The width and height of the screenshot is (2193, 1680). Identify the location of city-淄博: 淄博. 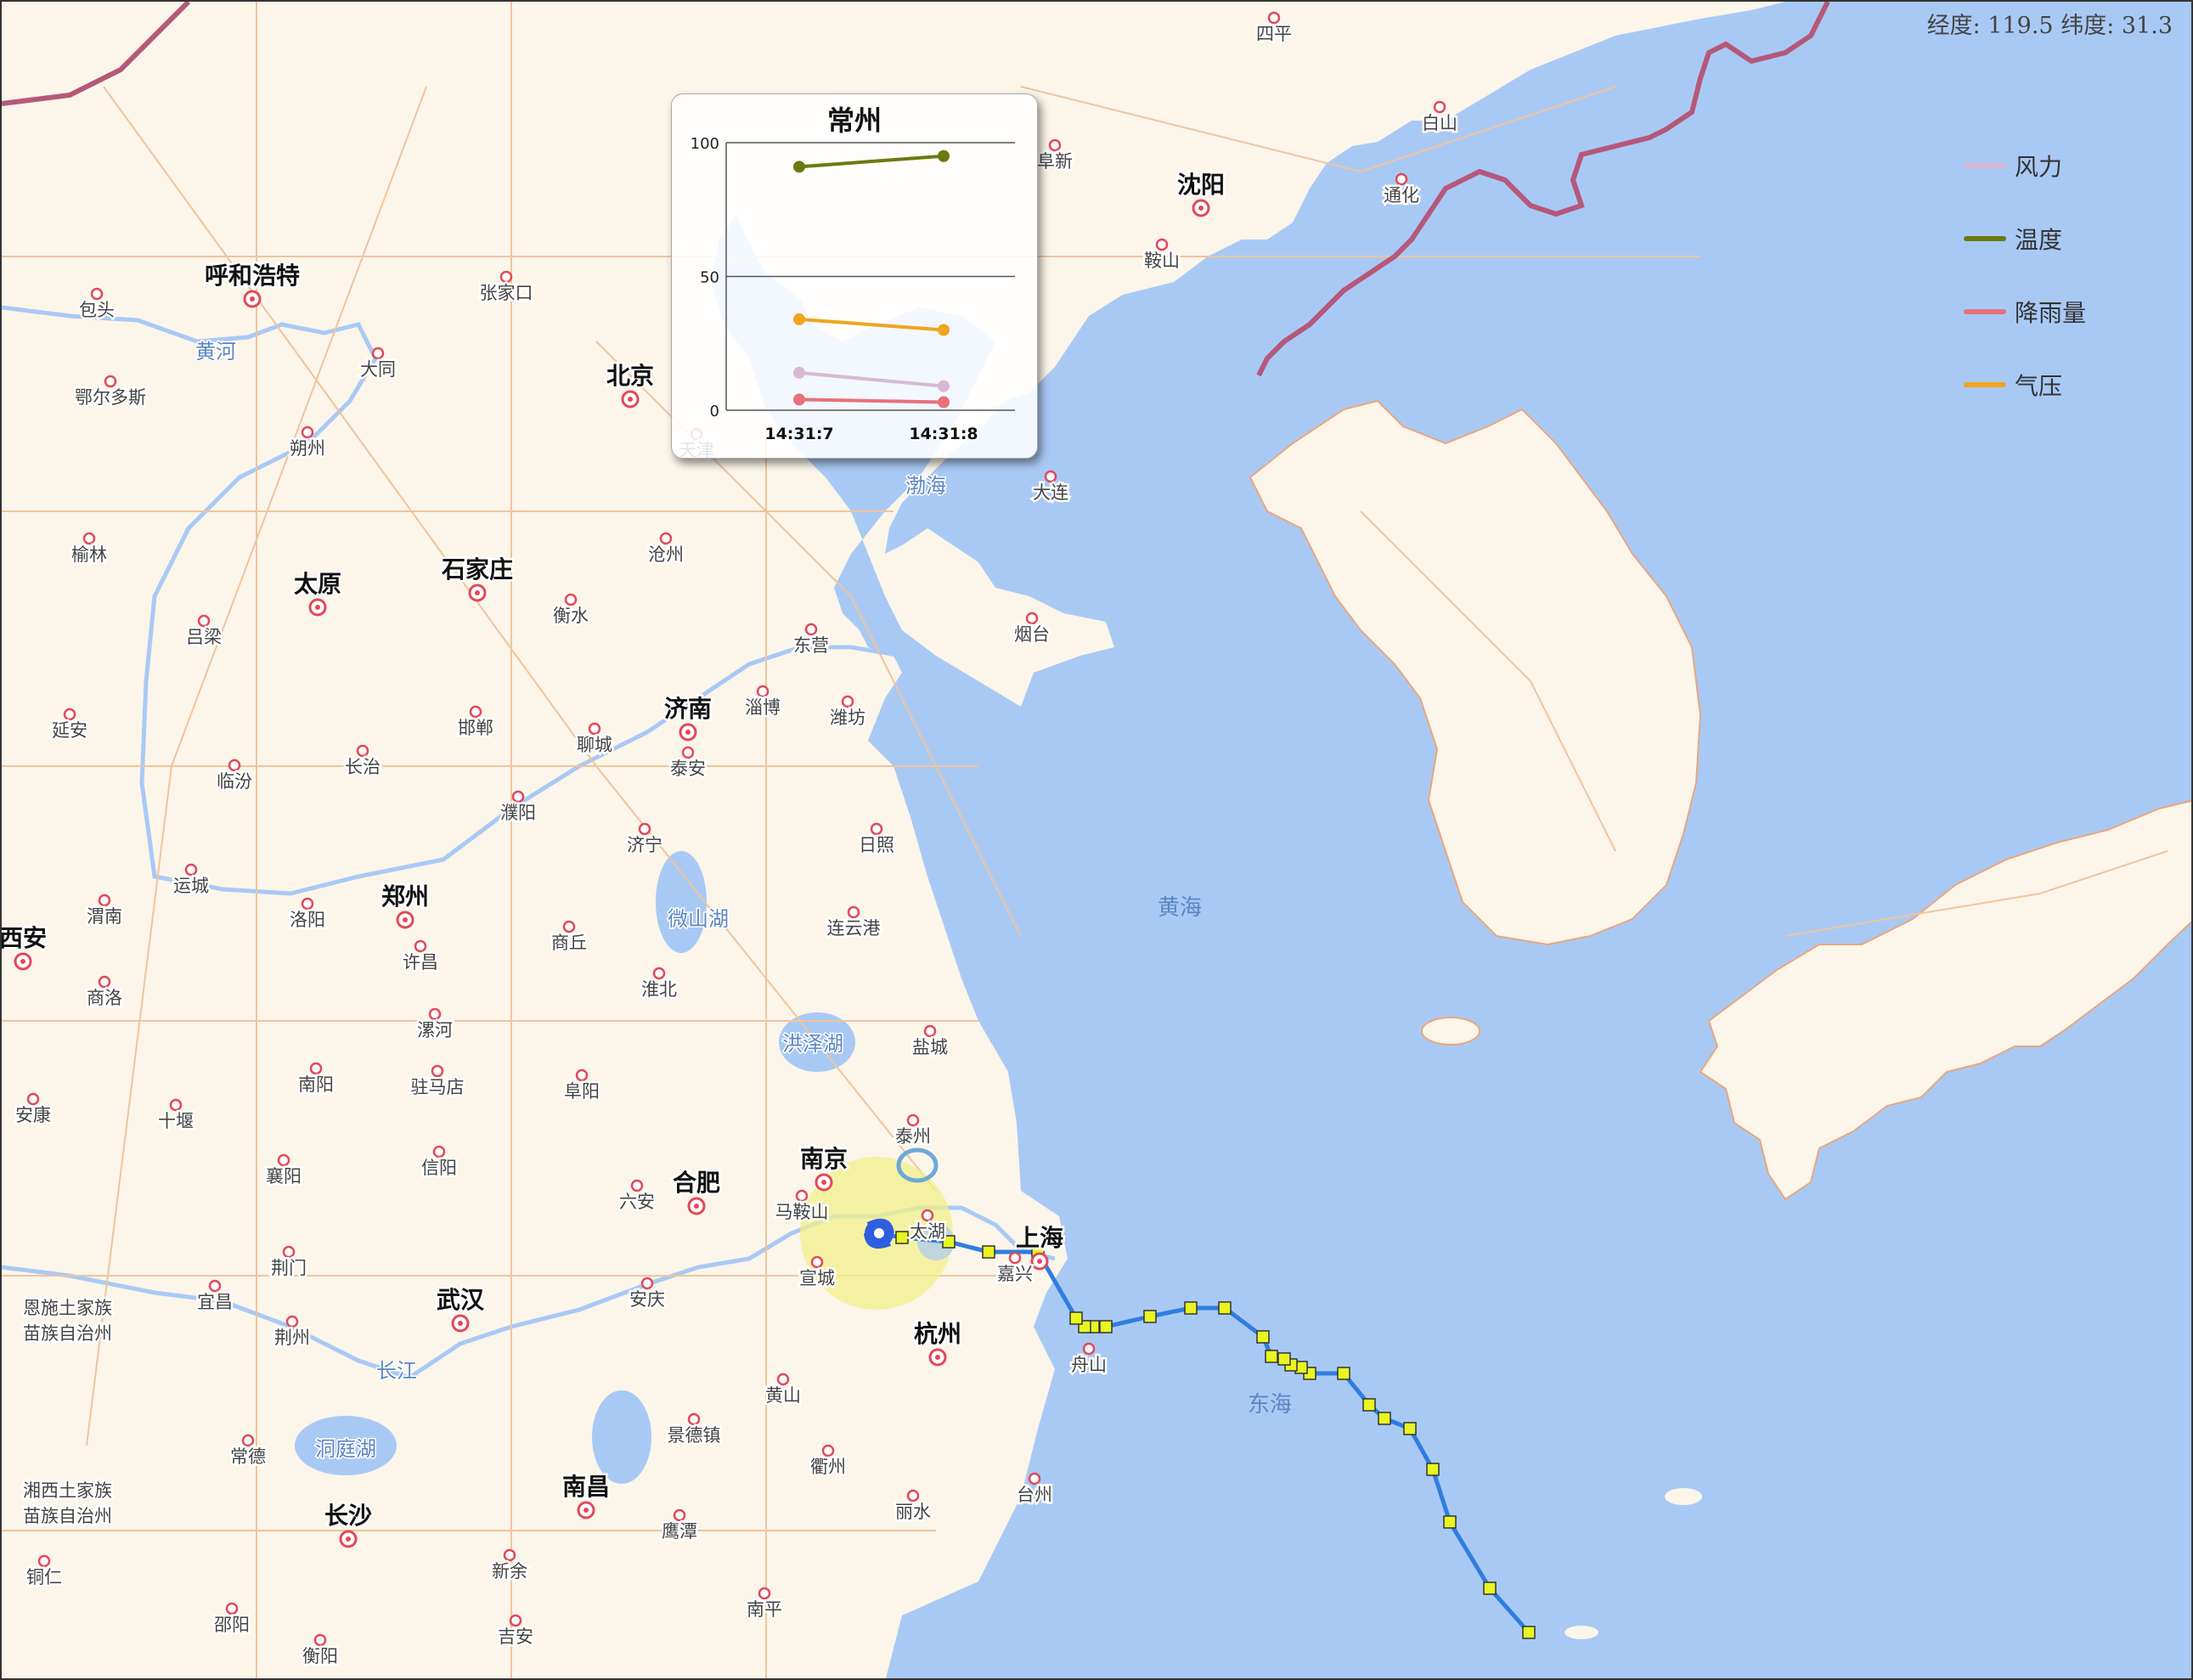
(763, 702).